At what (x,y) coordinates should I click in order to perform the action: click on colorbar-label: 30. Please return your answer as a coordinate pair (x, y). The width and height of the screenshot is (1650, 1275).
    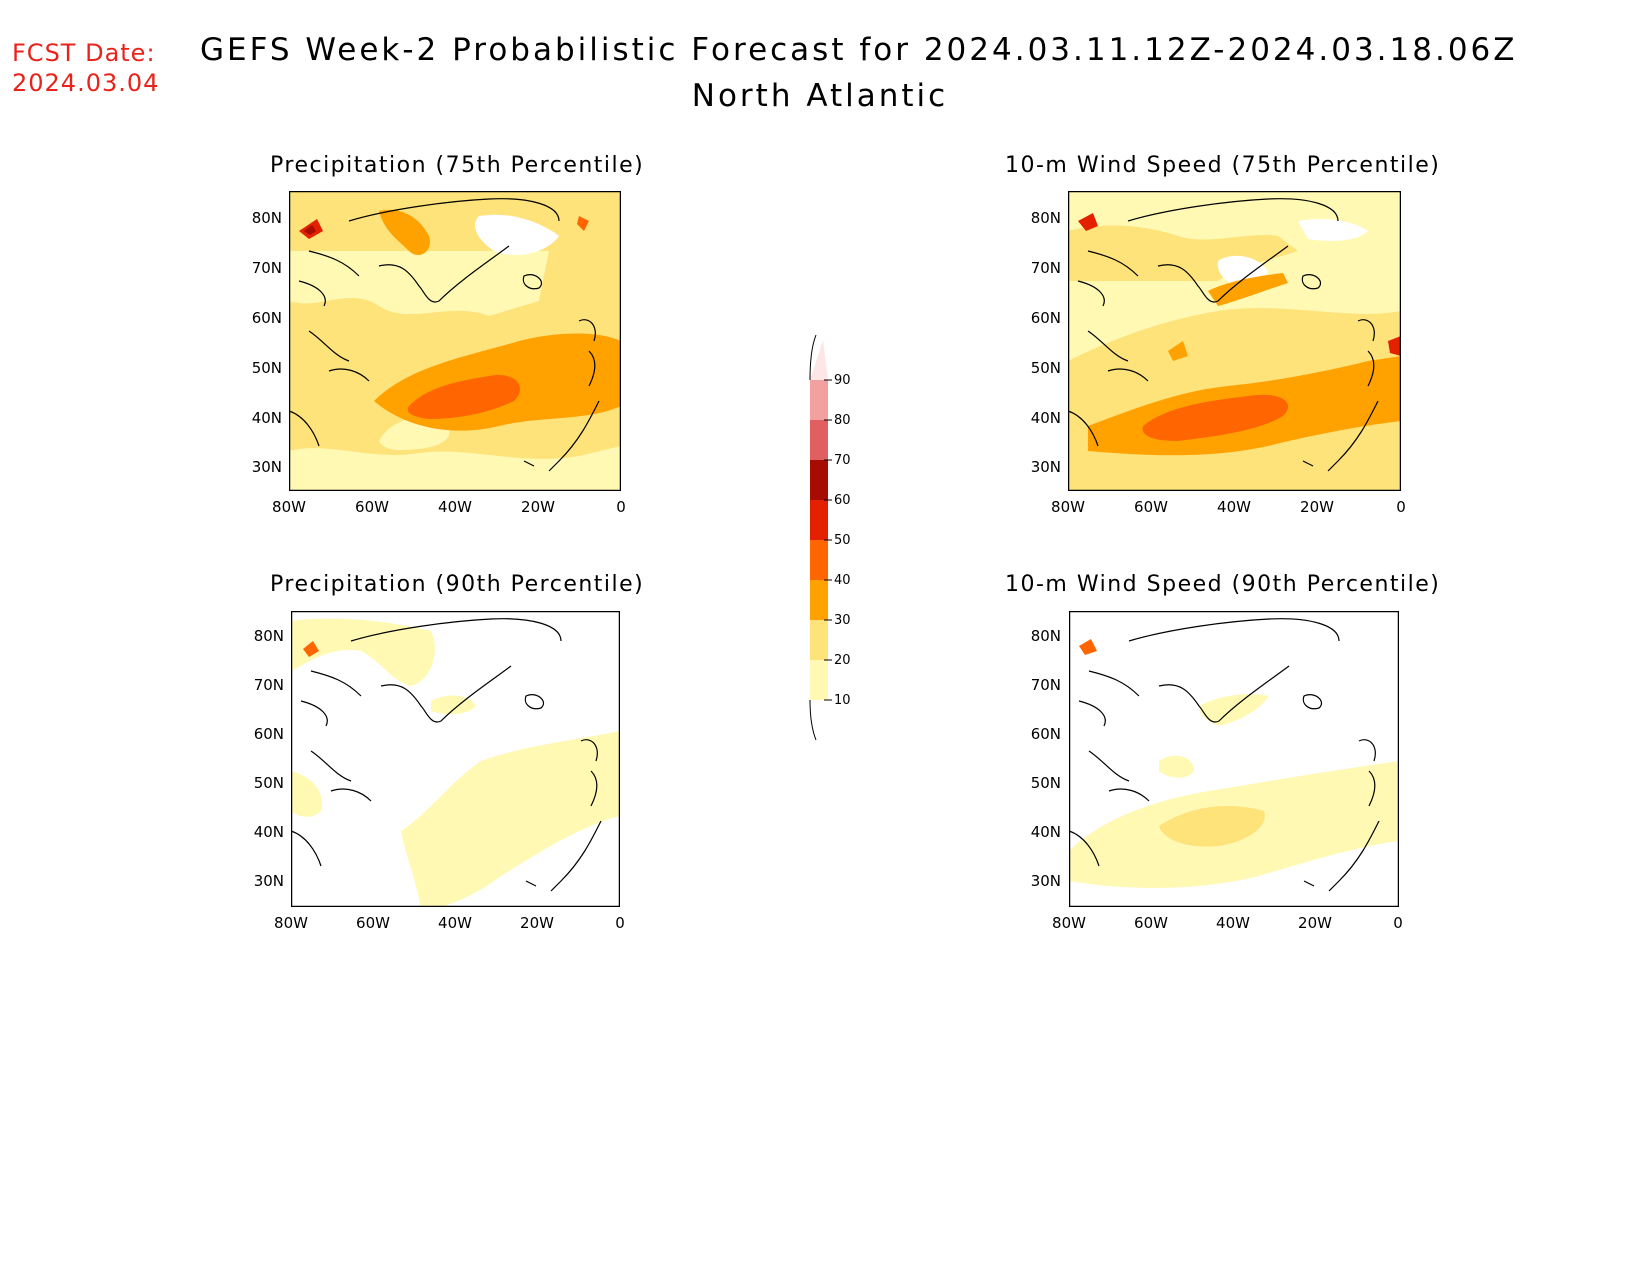
    Looking at the image, I should click on (842, 620).